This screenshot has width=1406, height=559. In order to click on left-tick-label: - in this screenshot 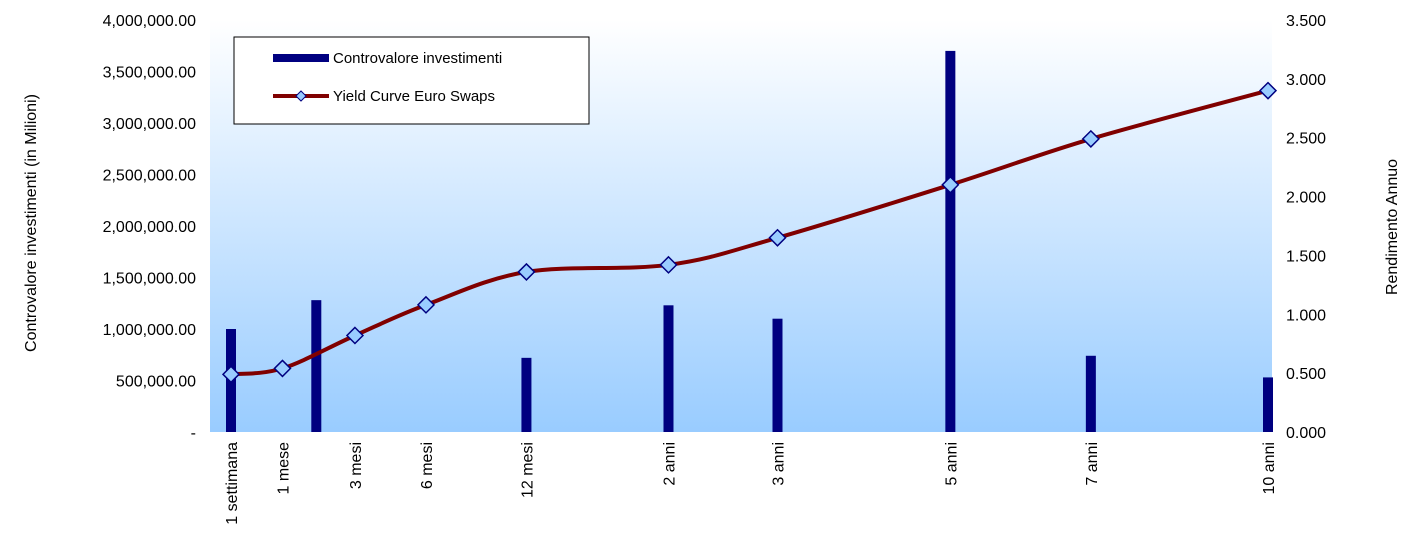, I will do `click(193, 433)`.